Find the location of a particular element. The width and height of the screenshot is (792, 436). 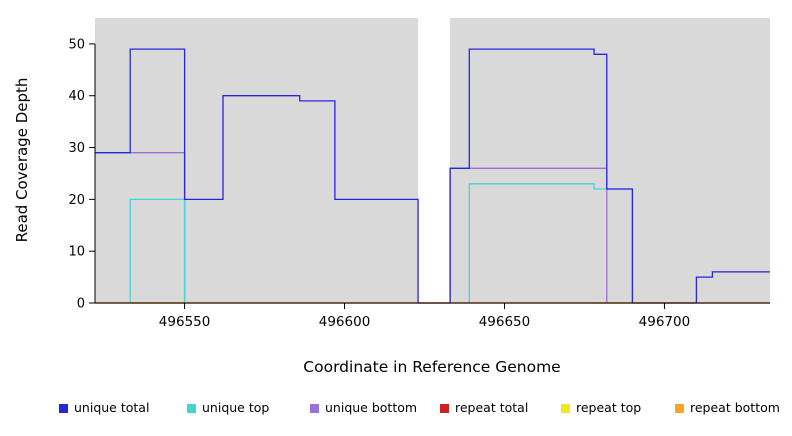

y-tick-label: 0 is located at coordinates (81, 304).